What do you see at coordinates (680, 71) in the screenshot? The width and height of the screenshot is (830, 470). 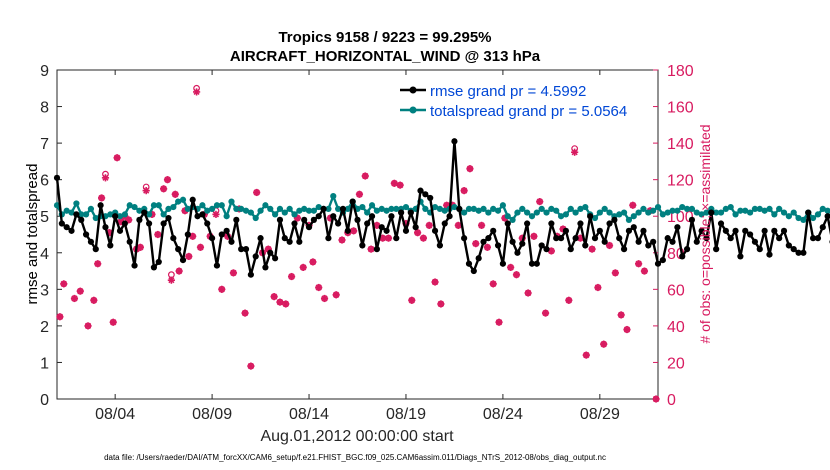 I see `y2-tick-label: 180` at bounding box center [680, 71].